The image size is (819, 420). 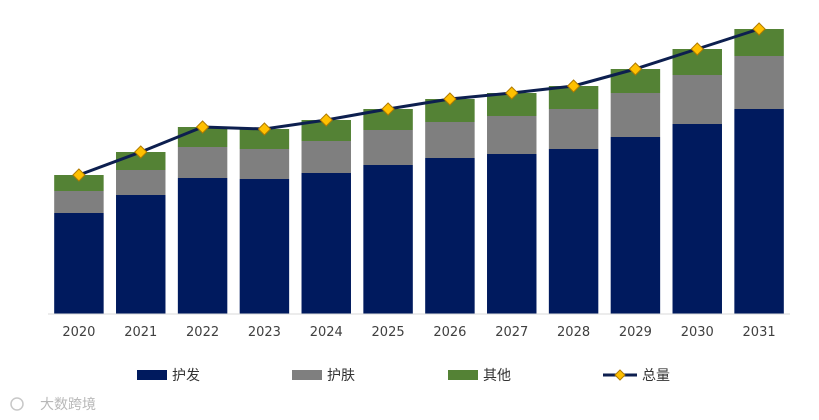 I want to click on total-point-2023, so click(x=264, y=129).